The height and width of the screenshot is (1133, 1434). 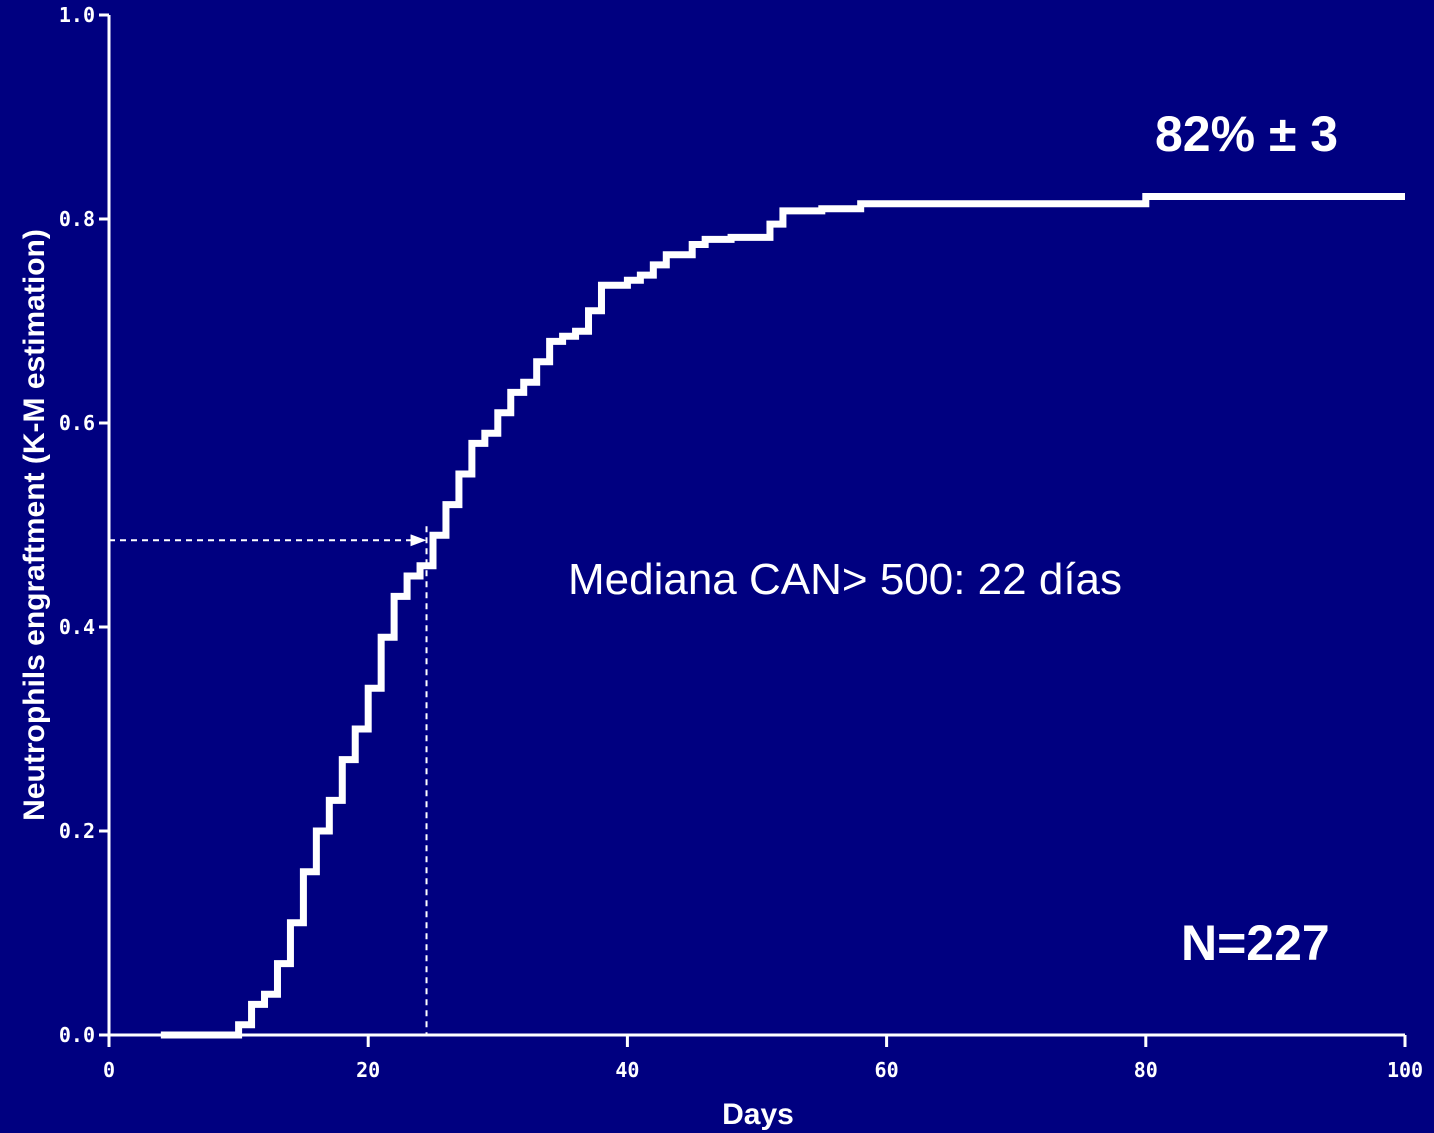 I want to click on x-tick-label: 20, so click(x=368, y=1070).